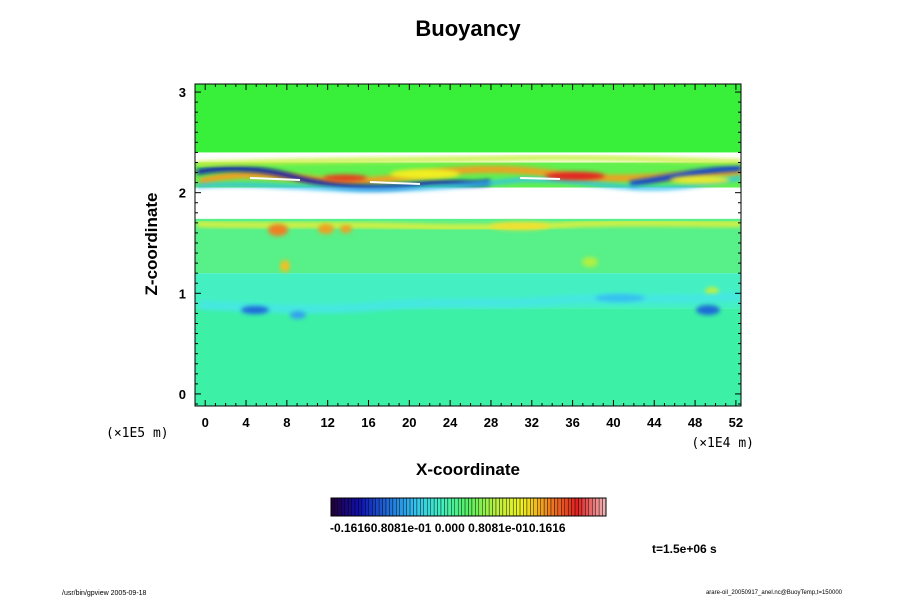  I want to click on x-tick-label: 16, so click(368, 422).